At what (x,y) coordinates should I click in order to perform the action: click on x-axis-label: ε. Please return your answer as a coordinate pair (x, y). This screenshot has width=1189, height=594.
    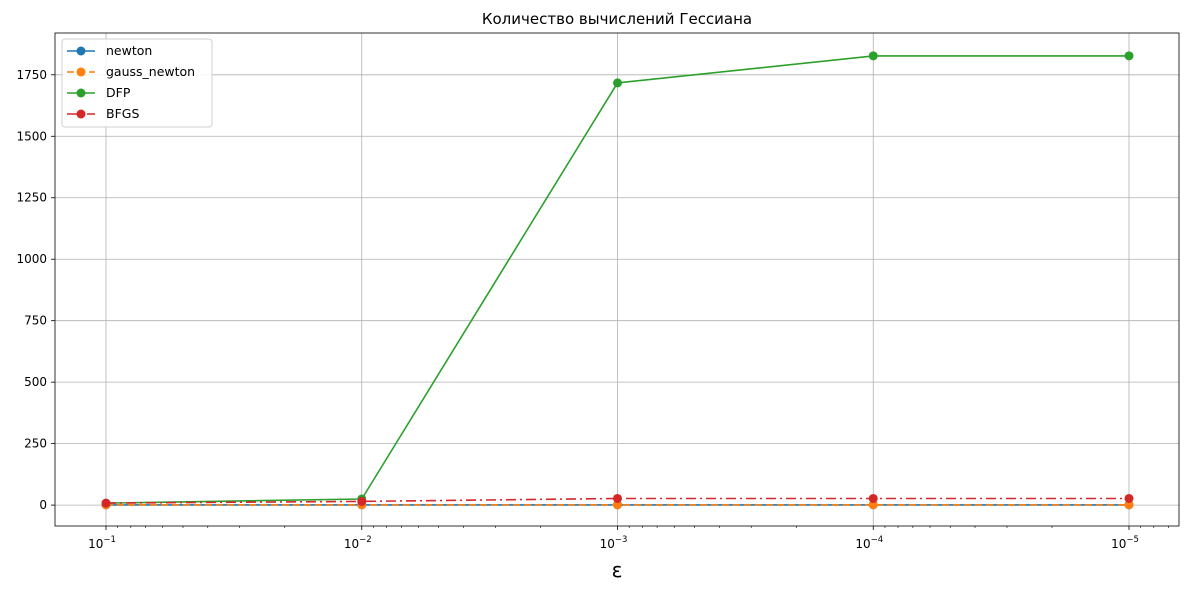
    Looking at the image, I should click on (617, 570).